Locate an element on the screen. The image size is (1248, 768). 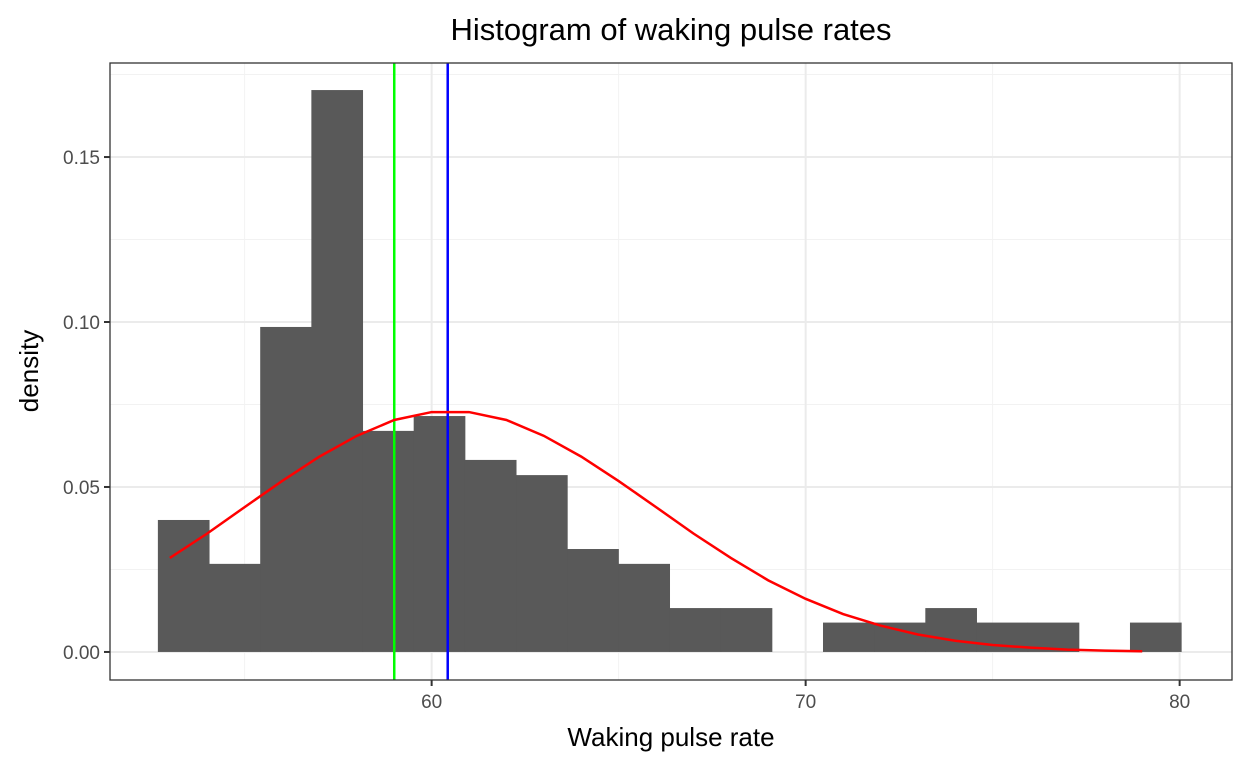
x-tick-label: 70 is located at coordinates (805, 702).